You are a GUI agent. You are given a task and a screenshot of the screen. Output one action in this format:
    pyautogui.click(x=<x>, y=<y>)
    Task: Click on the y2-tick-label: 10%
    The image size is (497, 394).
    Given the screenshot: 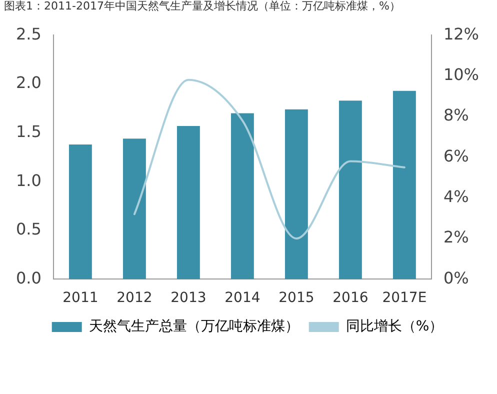 What is the action you would take?
    pyautogui.click(x=461, y=74)
    